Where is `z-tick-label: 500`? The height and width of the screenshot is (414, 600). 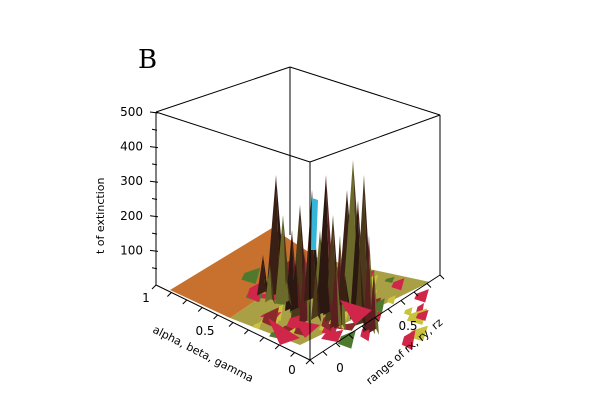 z-tick-label: 500 is located at coordinates (131, 112).